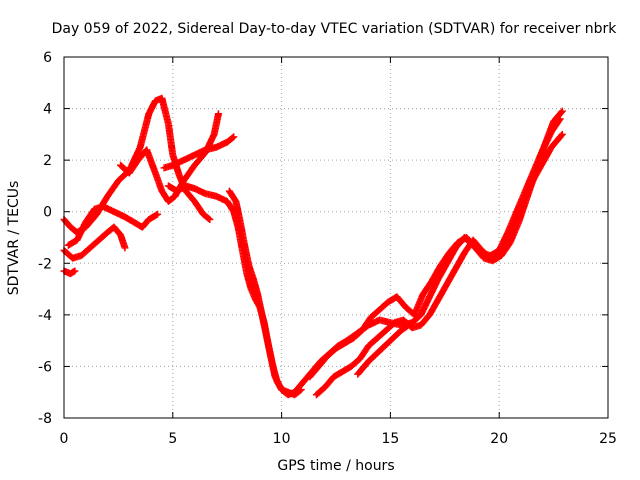 This screenshot has height=480, width=640. What do you see at coordinates (45, 316) in the screenshot?
I see `y-tick-label: -4` at bounding box center [45, 316].